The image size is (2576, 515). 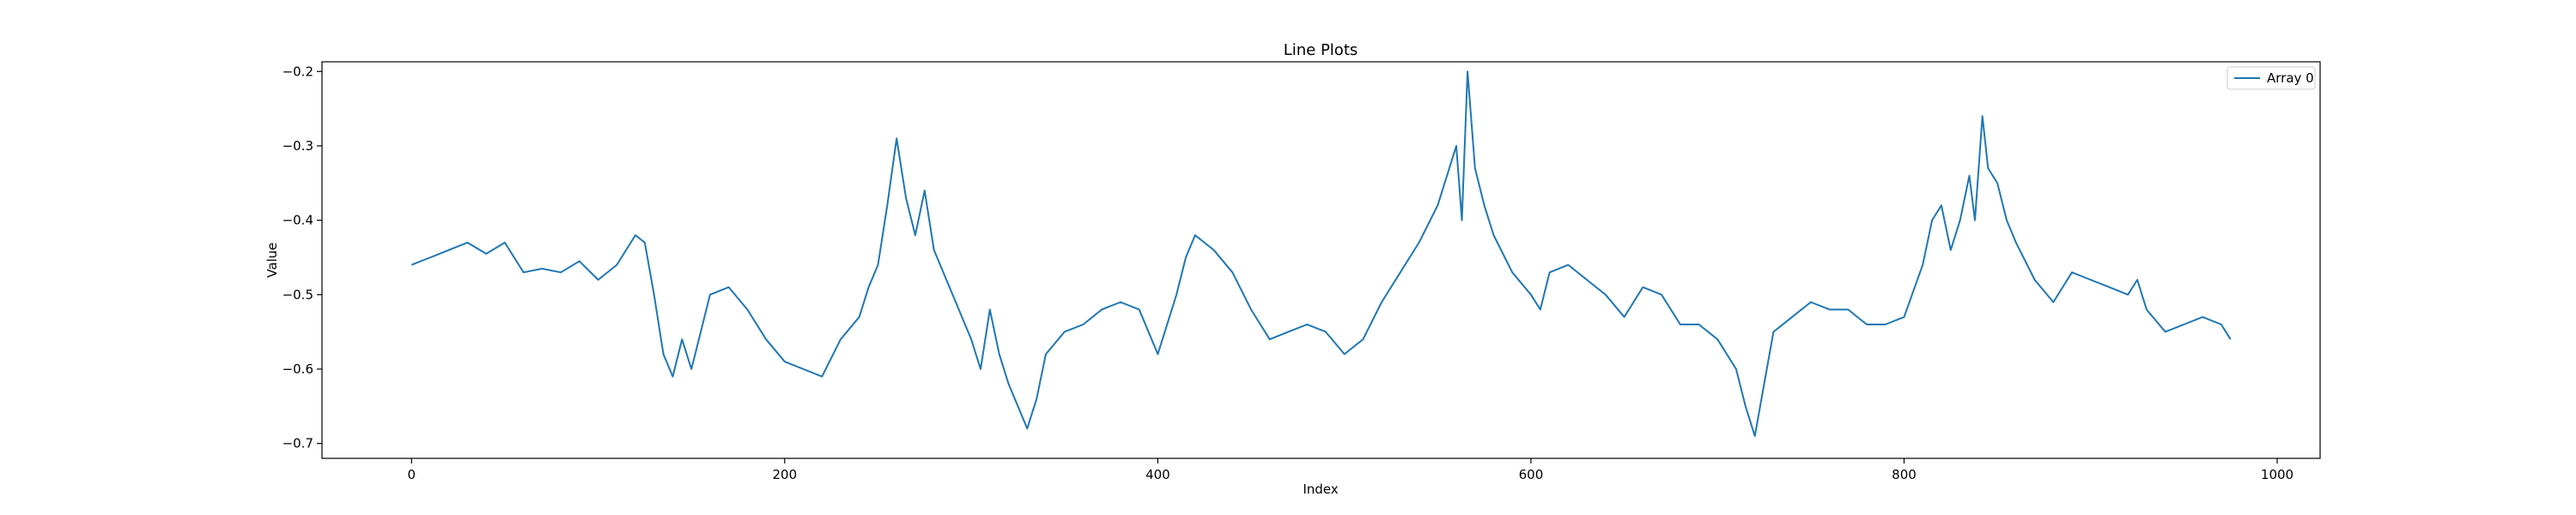 I want to click on y-tick-label: −0.2, so click(x=298, y=71).